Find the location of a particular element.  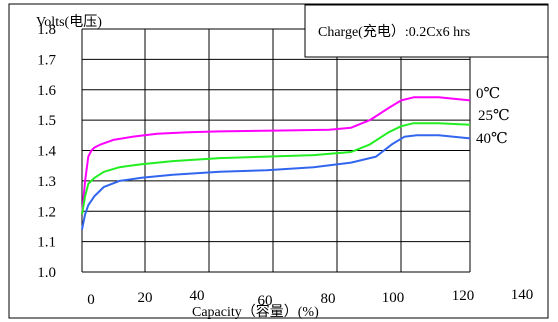

y-axis-label: Volts(电压) is located at coordinates (69, 22).